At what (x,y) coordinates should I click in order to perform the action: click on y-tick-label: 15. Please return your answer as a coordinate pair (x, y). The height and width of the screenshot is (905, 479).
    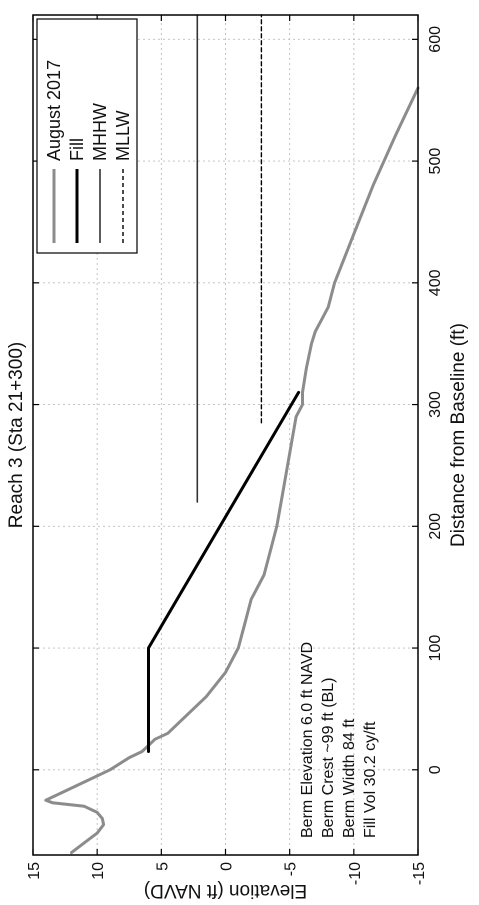
    Looking at the image, I should click on (34, 871).